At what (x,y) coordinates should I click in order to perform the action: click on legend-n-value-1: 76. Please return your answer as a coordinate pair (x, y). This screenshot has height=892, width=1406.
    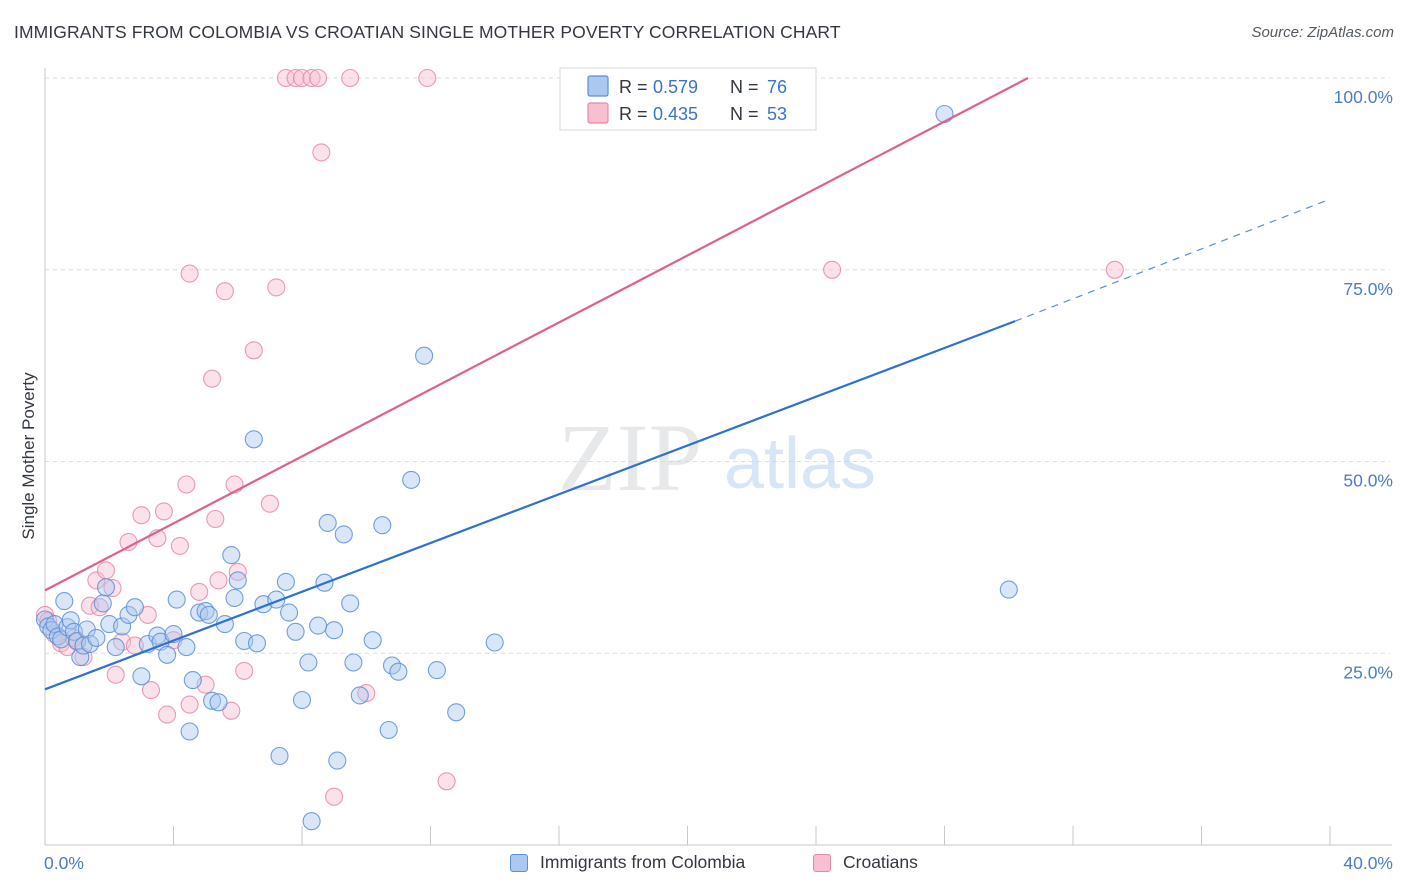
    Looking at the image, I should click on (777, 87).